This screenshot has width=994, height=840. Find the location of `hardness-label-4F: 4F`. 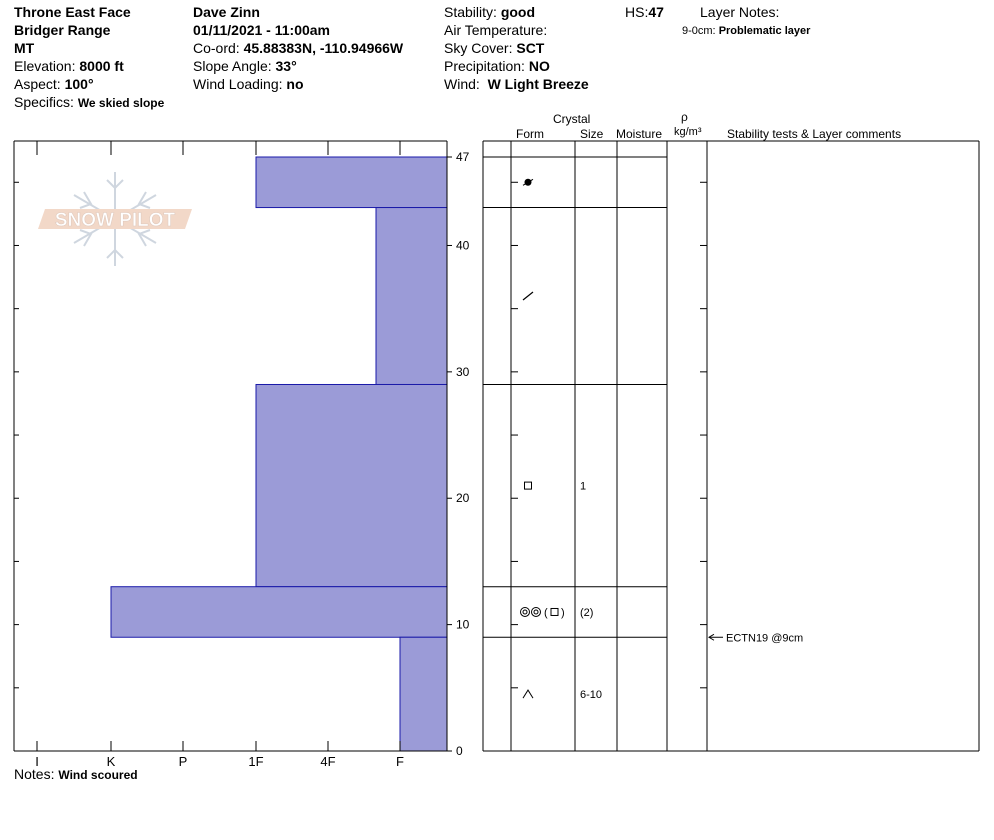

hardness-label-4F: 4F is located at coordinates (327, 761).